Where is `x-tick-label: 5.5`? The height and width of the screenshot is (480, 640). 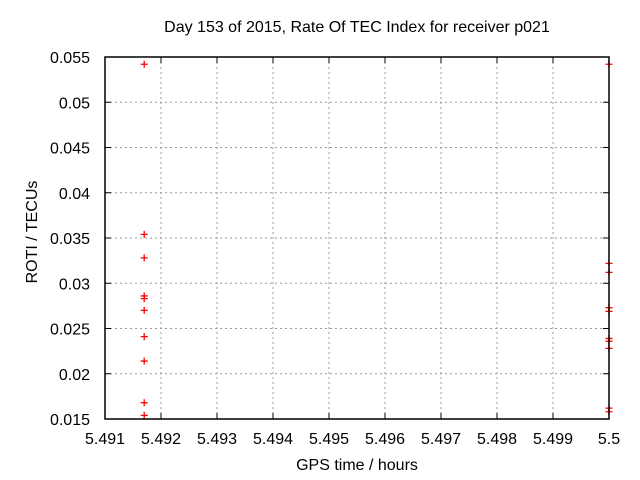
x-tick-label: 5.5 is located at coordinates (609, 439).